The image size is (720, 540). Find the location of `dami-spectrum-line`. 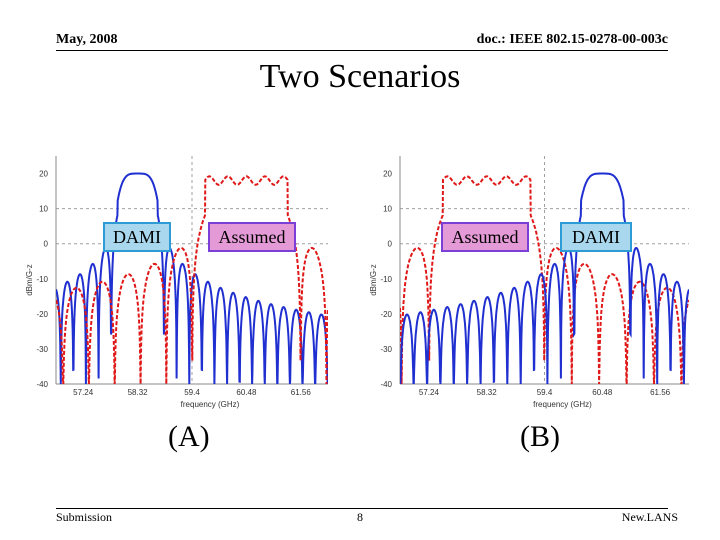

dami-spectrum-line is located at coordinates (192, 278).